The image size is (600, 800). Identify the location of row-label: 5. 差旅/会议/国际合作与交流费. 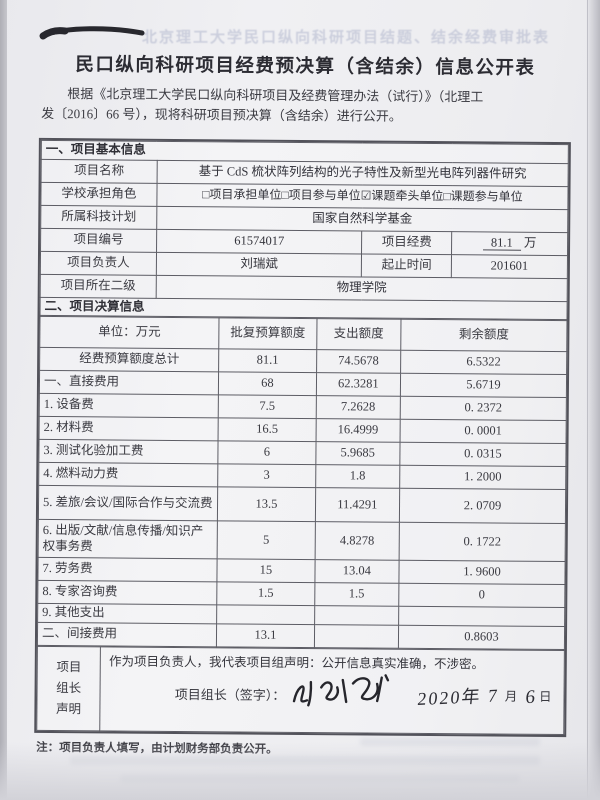
(128, 503).